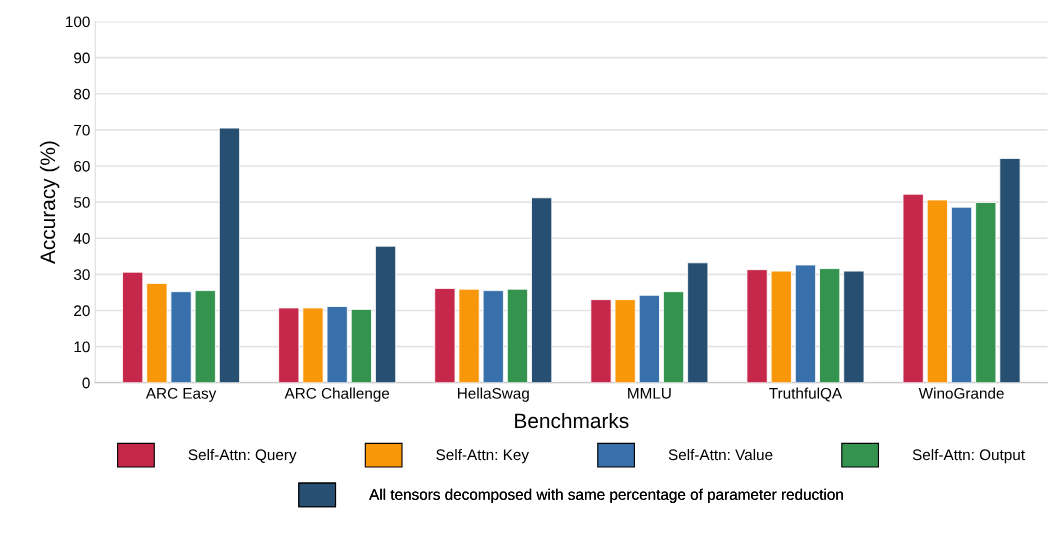 The width and height of the screenshot is (1058, 539). What do you see at coordinates (49, 203) in the screenshot?
I see `y-axis-title: Accuracy (%)` at bounding box center [49, 203].